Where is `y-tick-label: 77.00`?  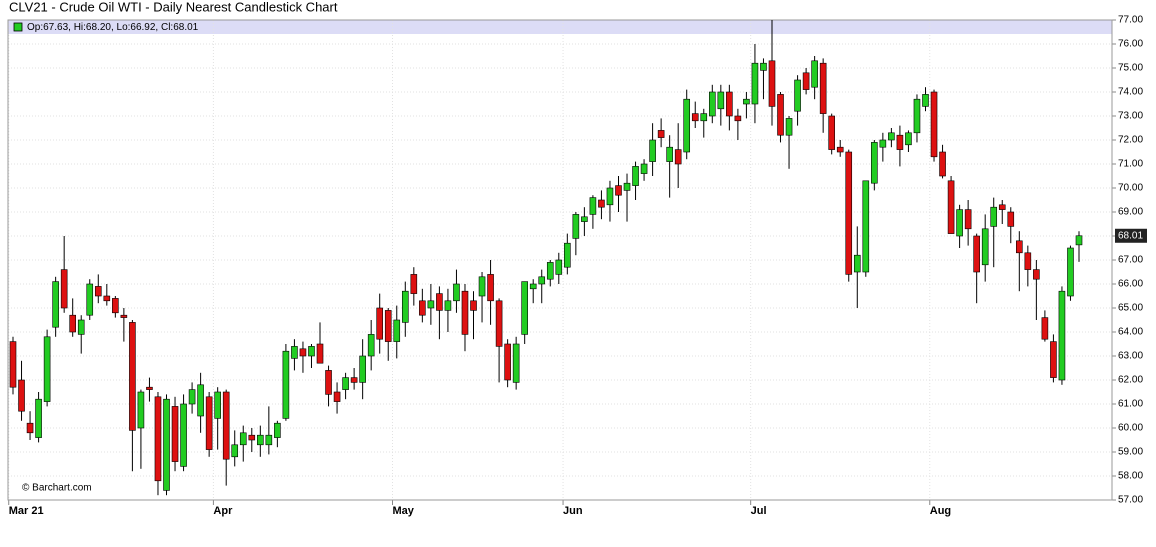
y-tick-label: 77.00 is located at coordinates (1130, 20).